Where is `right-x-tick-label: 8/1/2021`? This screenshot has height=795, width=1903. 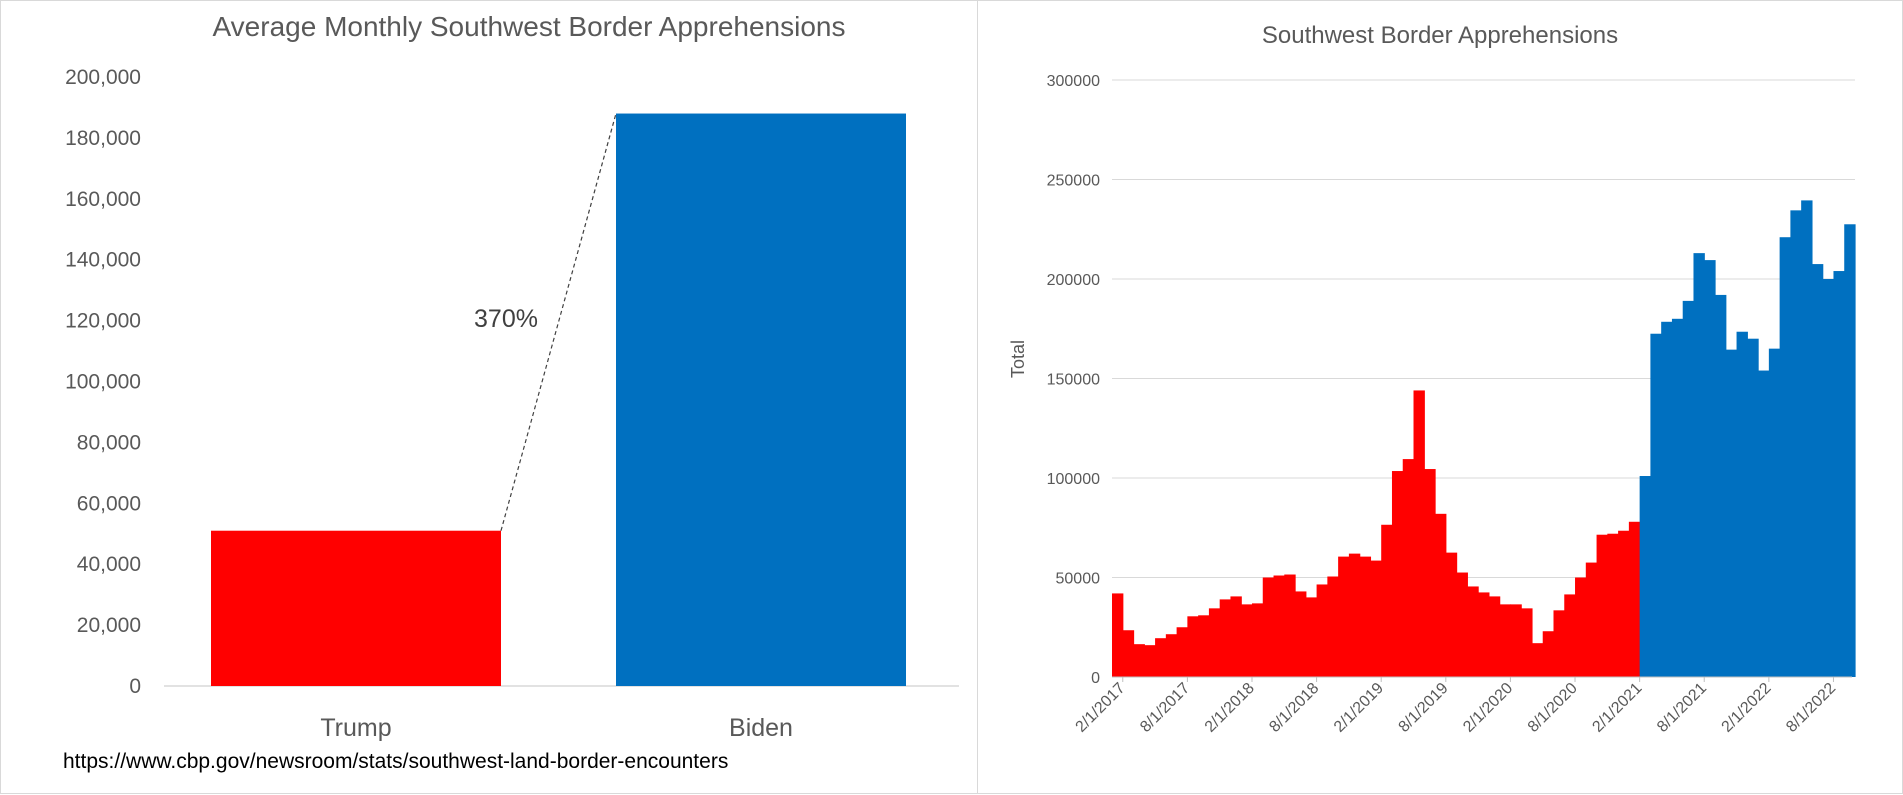
right-x-tick-label: 8/1/2021 is located at coordinates (1682, 708).